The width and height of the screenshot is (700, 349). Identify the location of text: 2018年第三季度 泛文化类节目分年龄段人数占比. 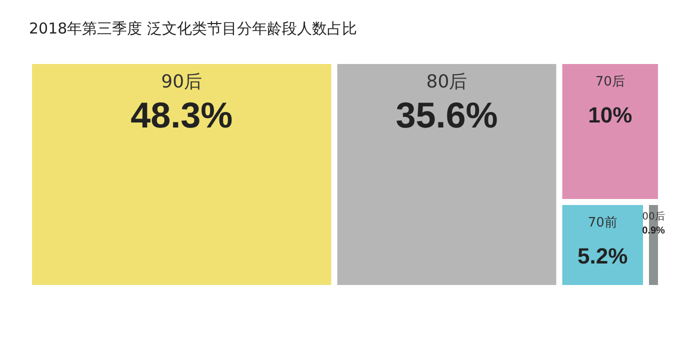
(193, 29).